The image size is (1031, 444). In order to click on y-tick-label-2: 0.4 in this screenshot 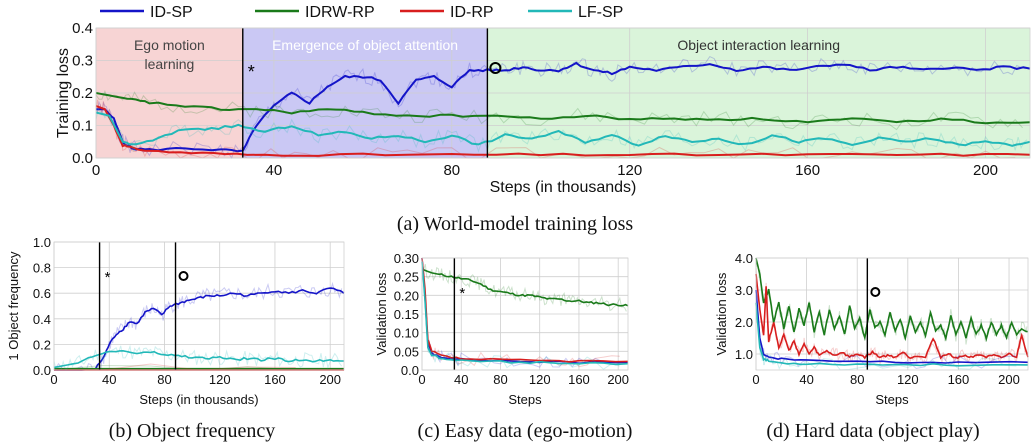, I will do `click(42, 319)`.